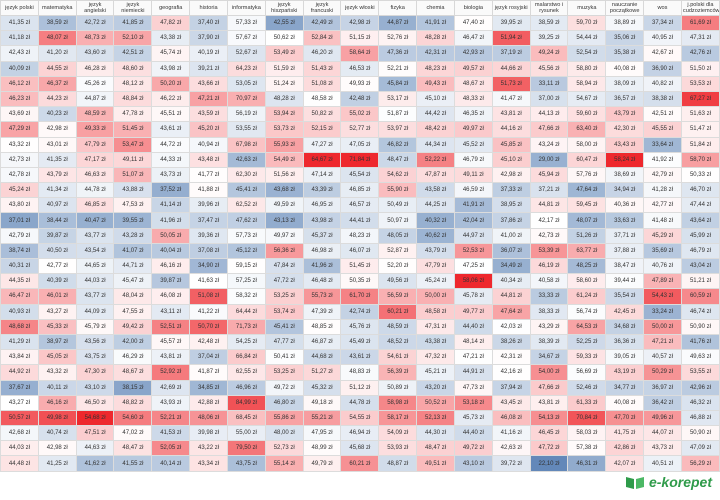 The height and width of the screenshot is (500, 720). I want to click on price-cell: 47,40 zł, so click(473, 23).